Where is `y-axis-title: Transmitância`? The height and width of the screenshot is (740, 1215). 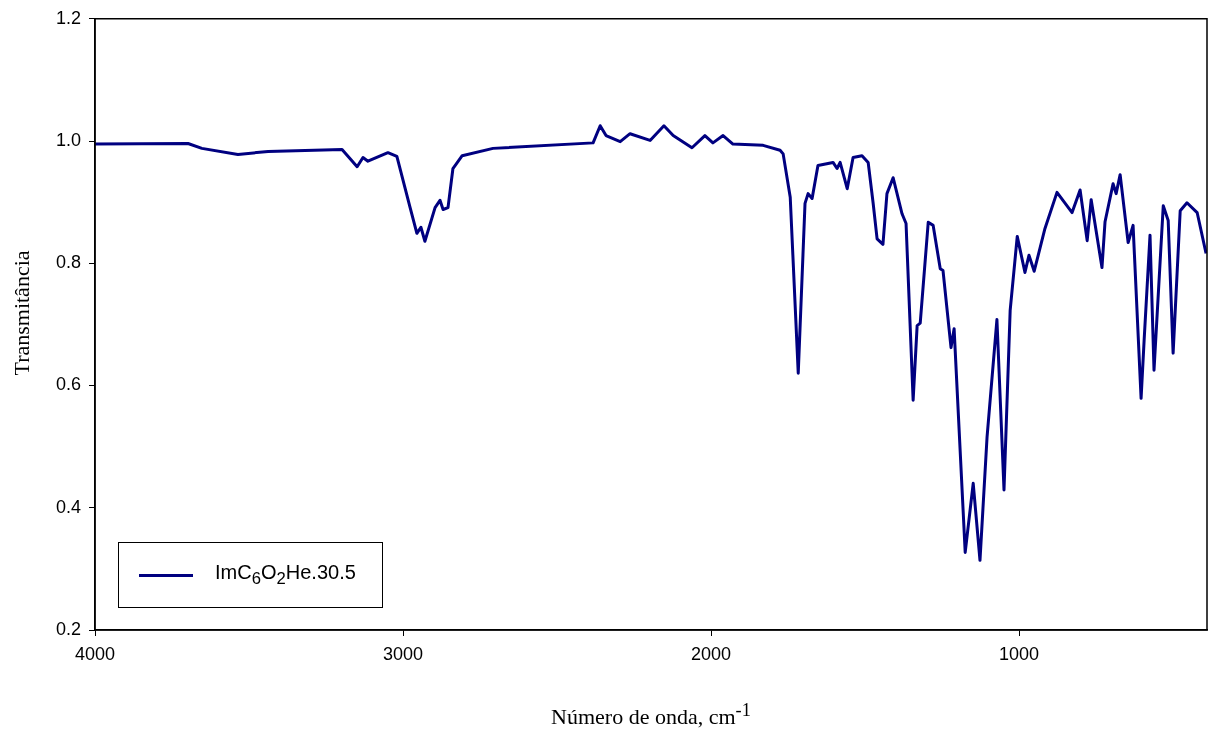 y-axis-title: Transmitância is located at coordinates (22, 313).